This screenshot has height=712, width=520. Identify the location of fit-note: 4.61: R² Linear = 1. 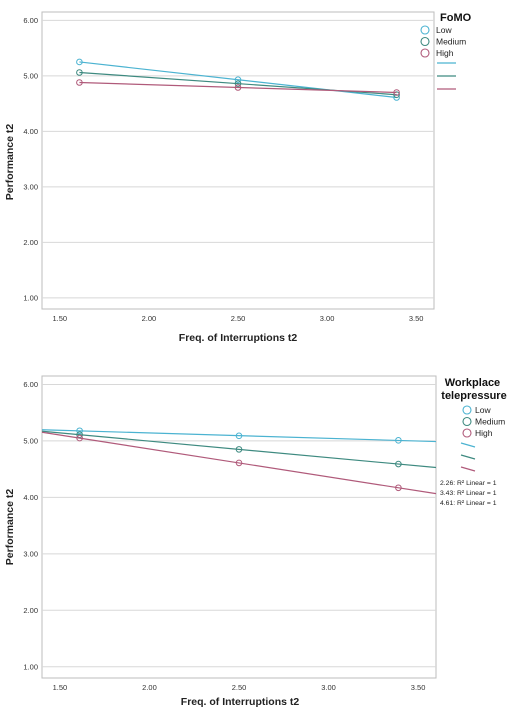
(468, 503).